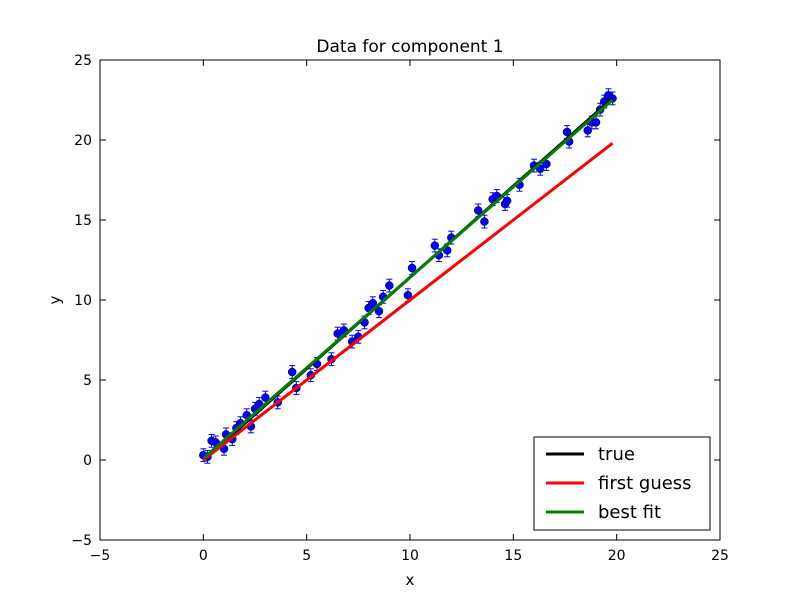 This screenshot has height=600, width=800. I want to click on y-axis-label: y, so click(55, 299).